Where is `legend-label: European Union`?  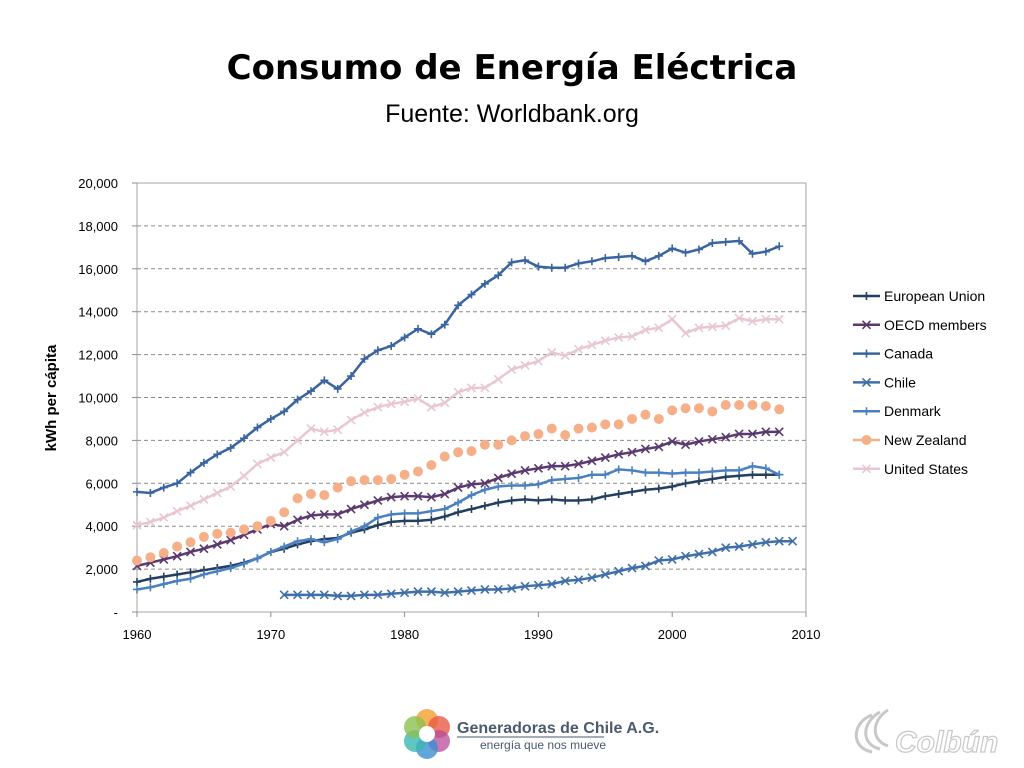 legend-label: European Union is located at coordinates (934, 296).